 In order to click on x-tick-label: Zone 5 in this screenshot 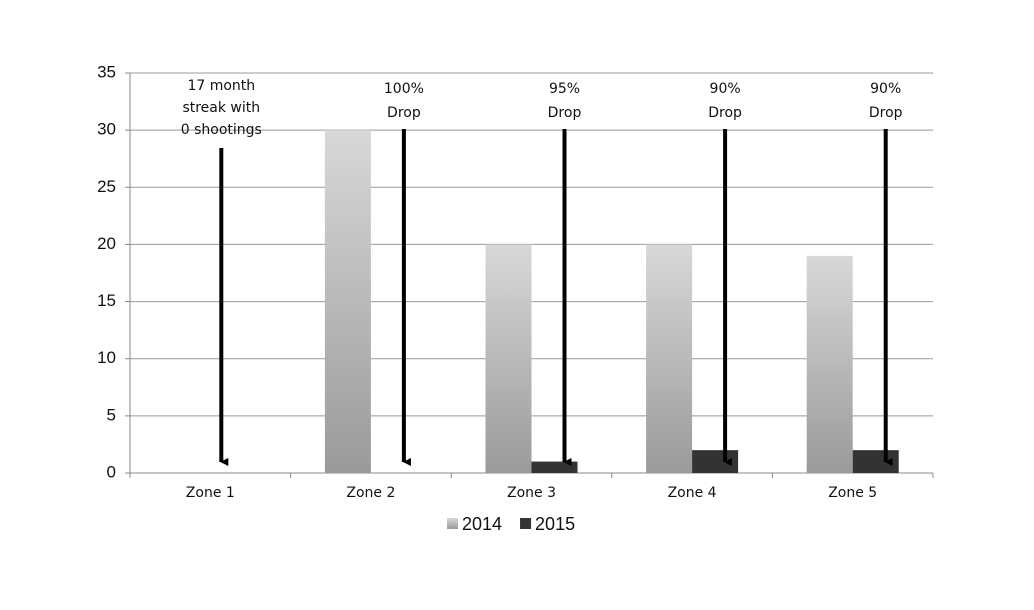, I will do `click(852, 493)`.